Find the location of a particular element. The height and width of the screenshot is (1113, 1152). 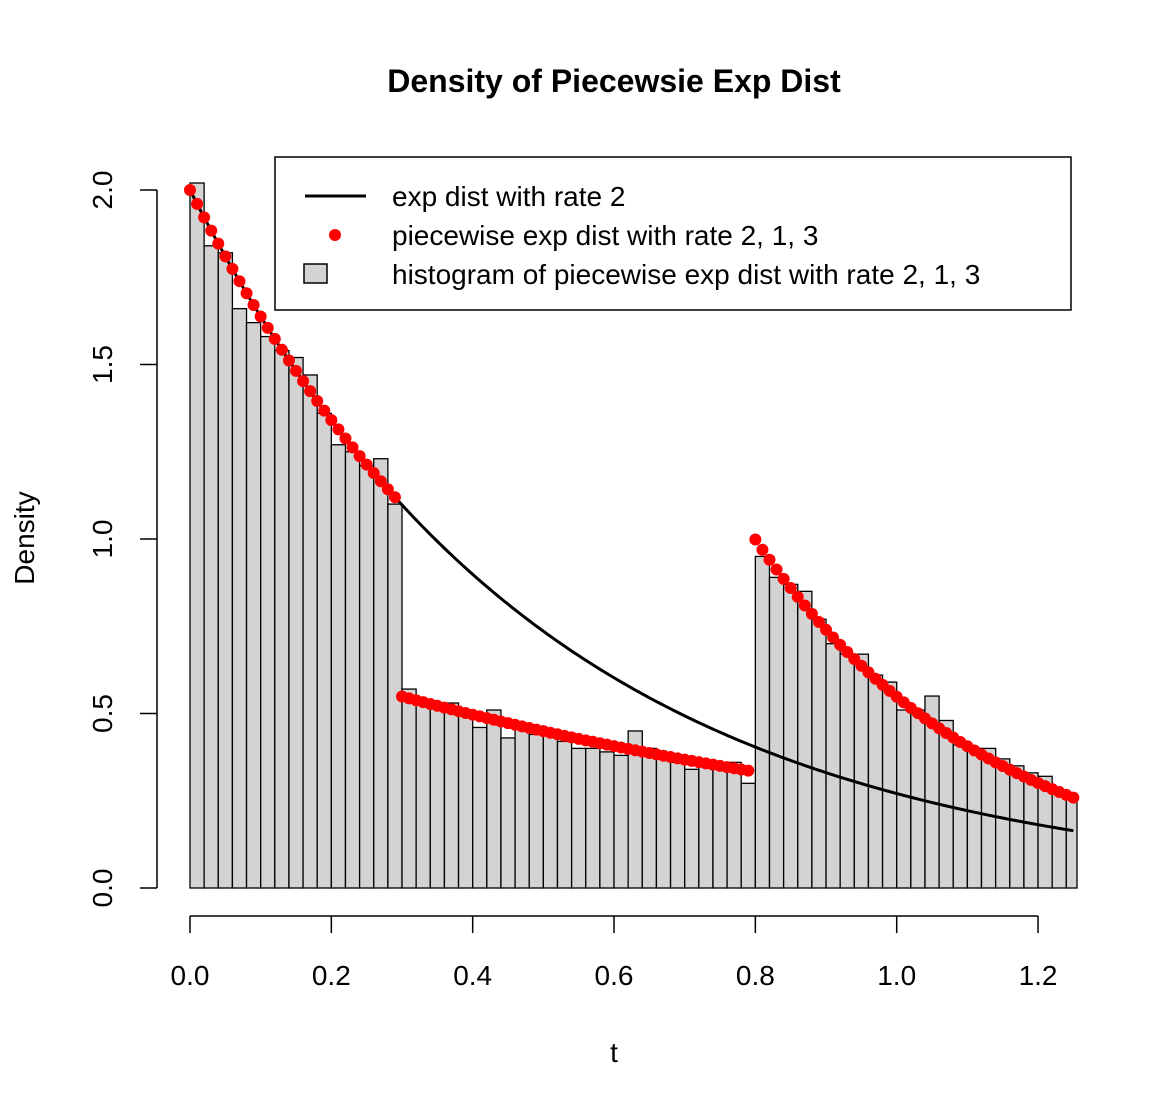

legend-point-swatch is located at coordinates (335, 235).